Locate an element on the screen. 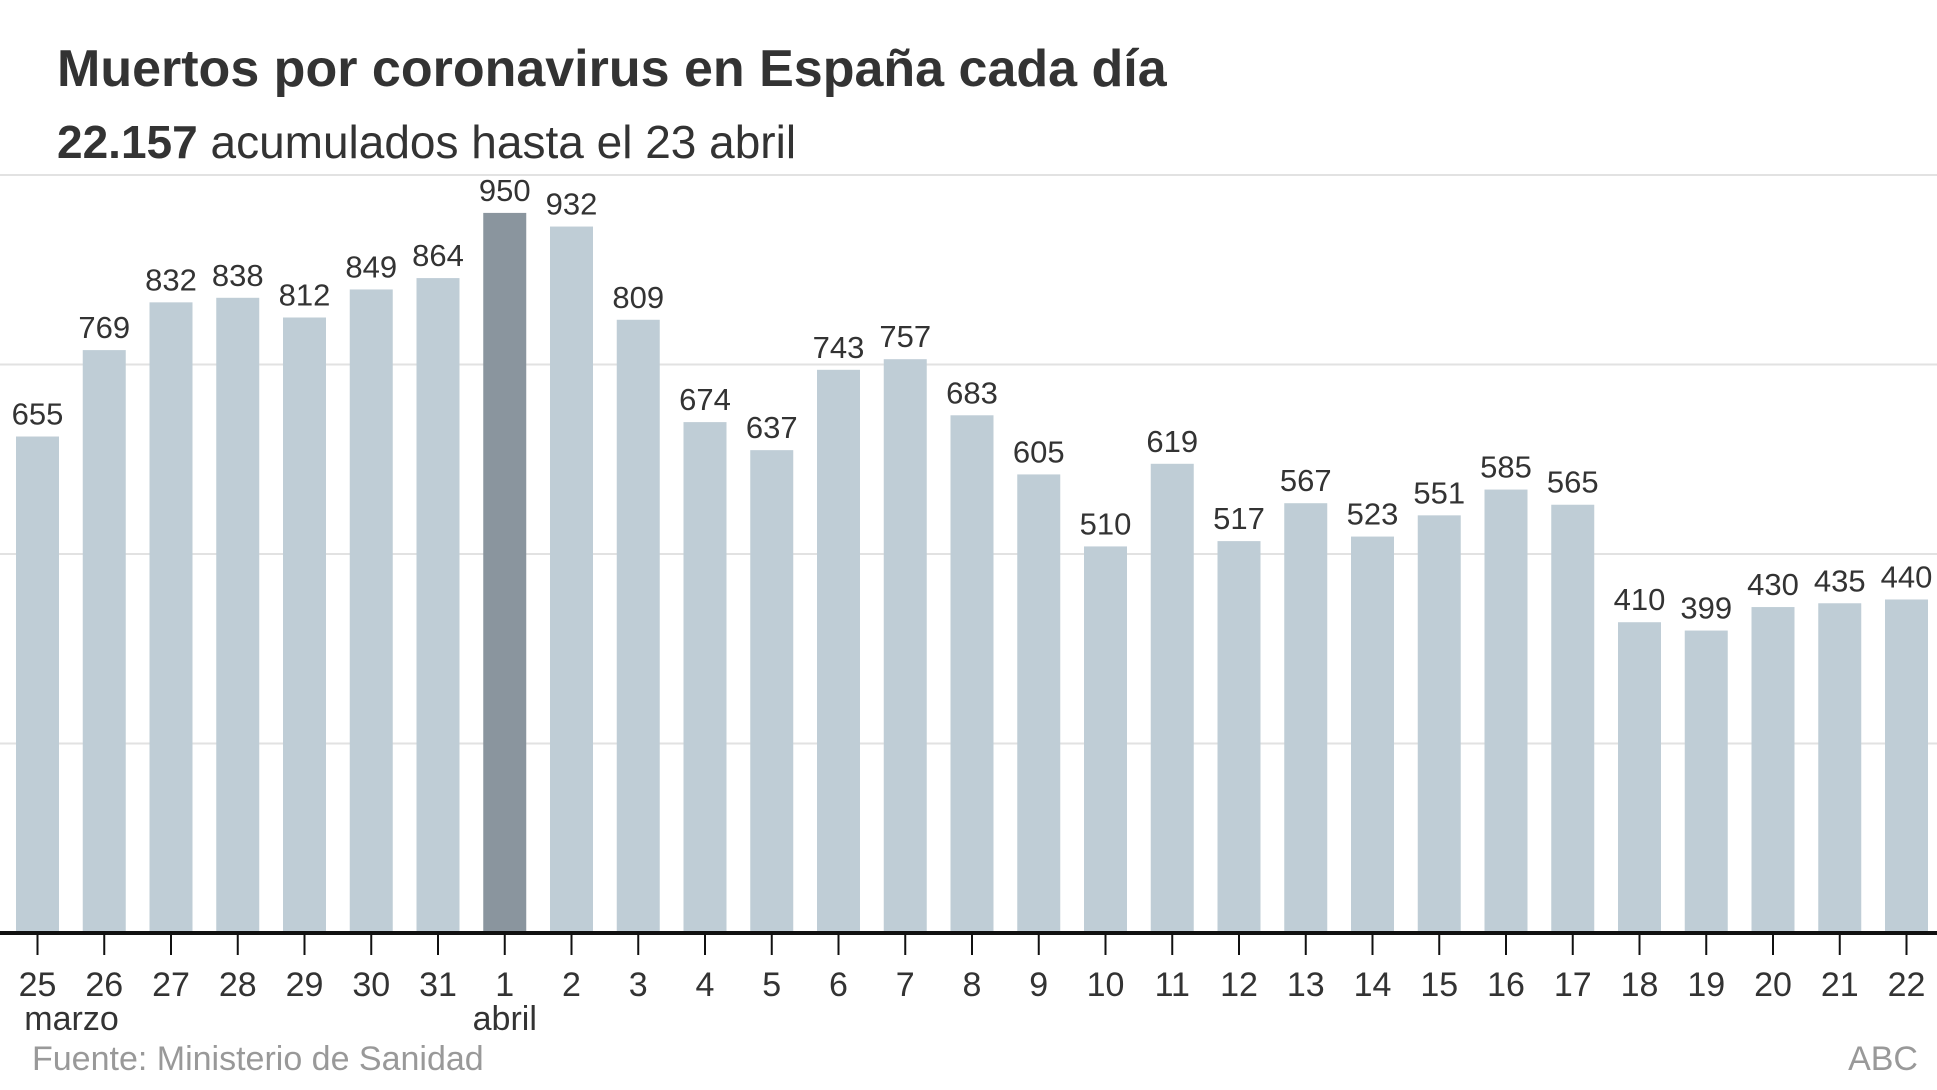 The height and width of the screenshot is (1090, 1937). tick-label-11: 11 is located at coordinates (1172, 985).